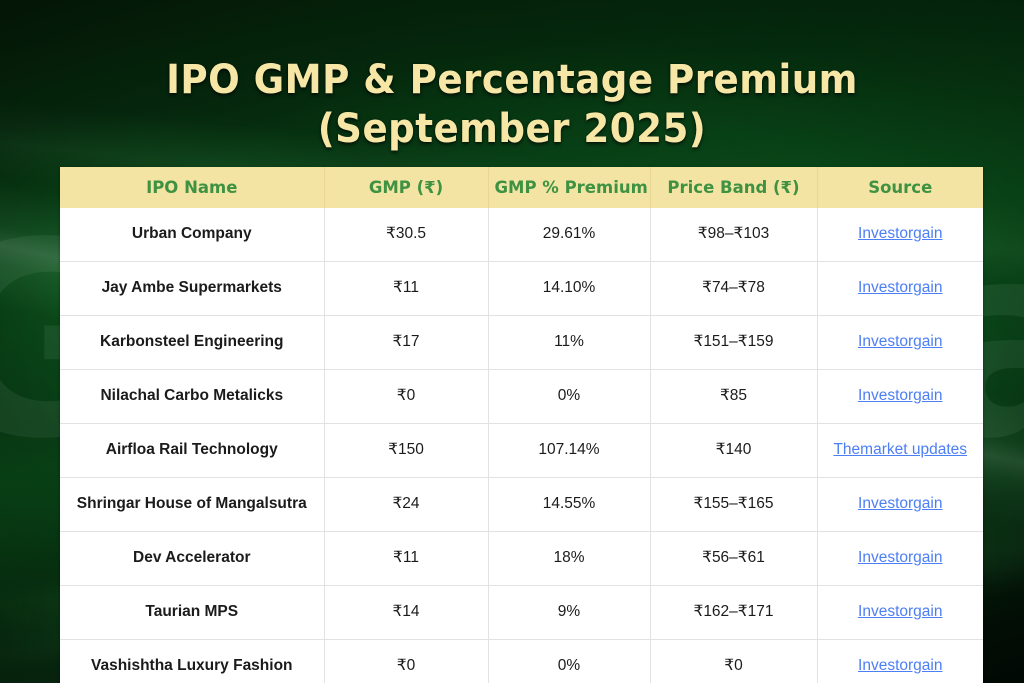  What do you see at coordinates (900, 187) in the screenshot?
I see `column-header-source: Source` at bounding box center [900, 187].